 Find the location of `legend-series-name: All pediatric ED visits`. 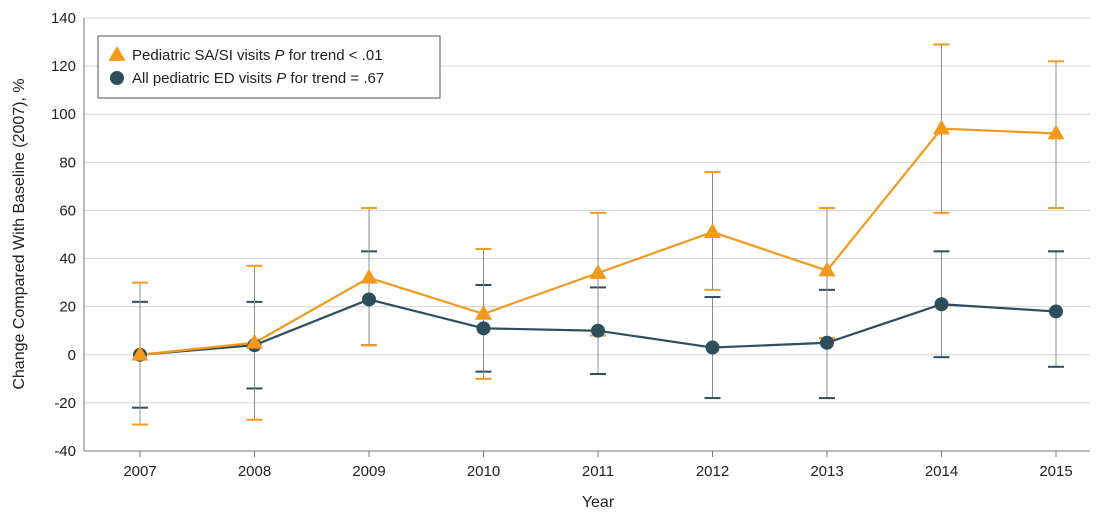

legend-series-name: All pediatric ED visits is located at coordinates (204, 78).